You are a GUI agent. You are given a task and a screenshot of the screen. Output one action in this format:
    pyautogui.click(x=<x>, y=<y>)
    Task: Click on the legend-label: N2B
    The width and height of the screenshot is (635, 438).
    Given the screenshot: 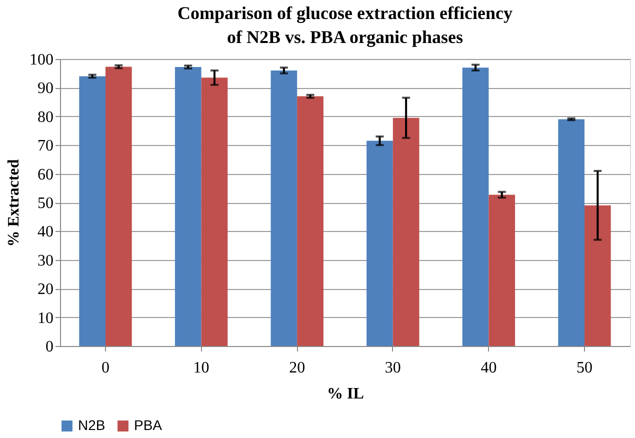 What is the action you would take?
    pyautogui.click(x=92, y=425)
    